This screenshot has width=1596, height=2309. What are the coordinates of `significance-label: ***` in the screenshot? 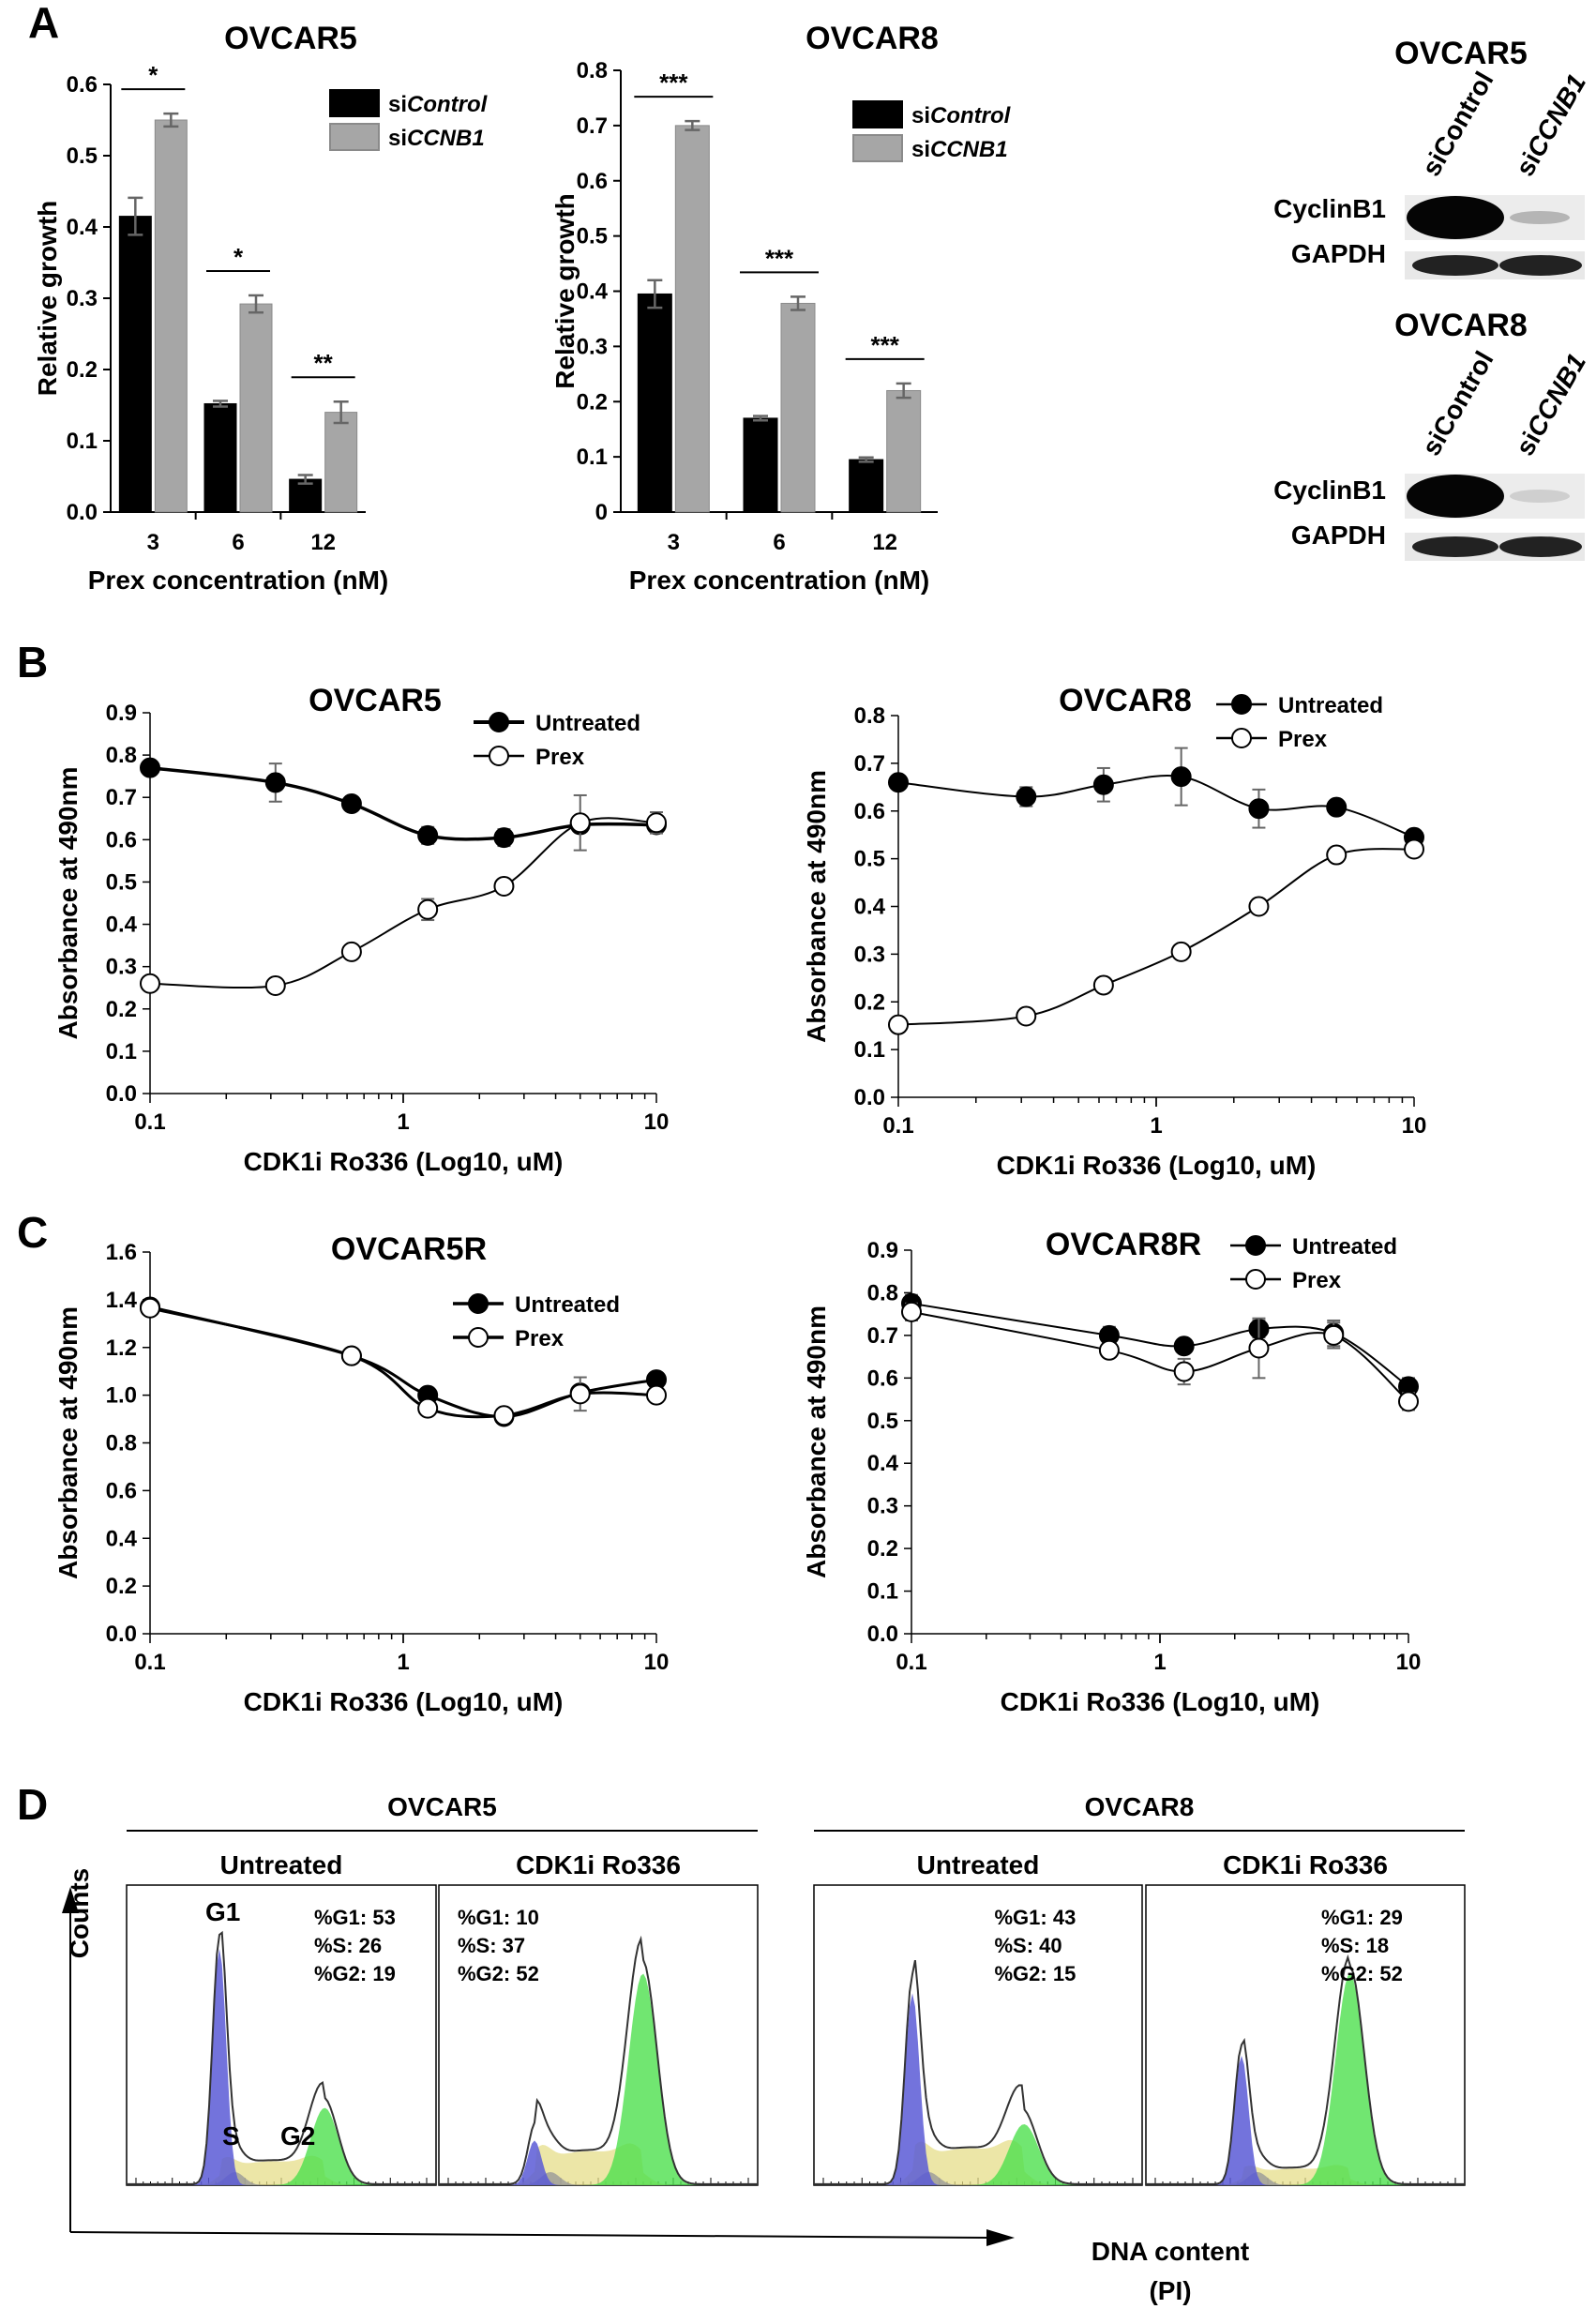 It's located at (779, 258).